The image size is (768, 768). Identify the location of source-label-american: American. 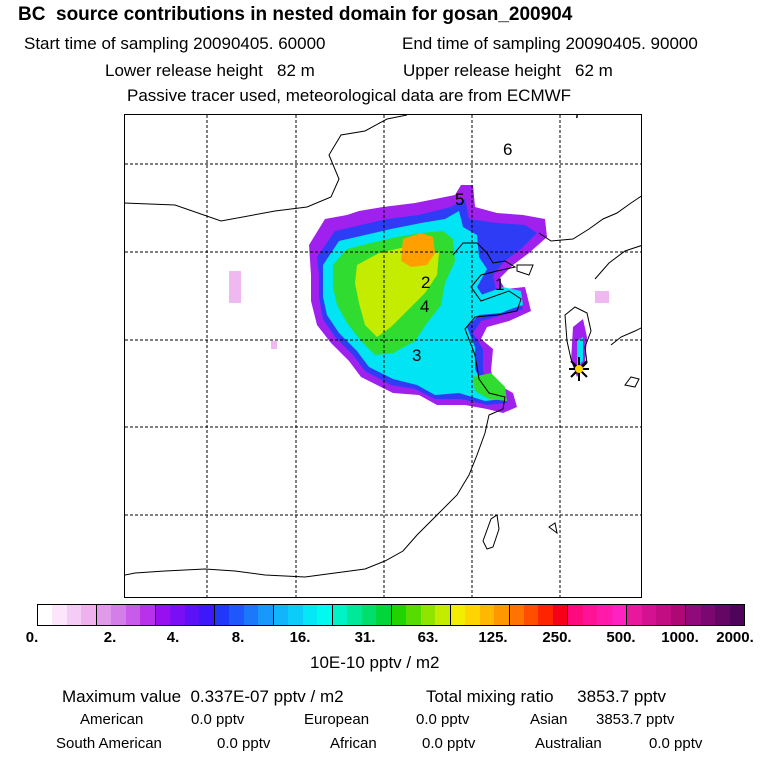
(112, 719).